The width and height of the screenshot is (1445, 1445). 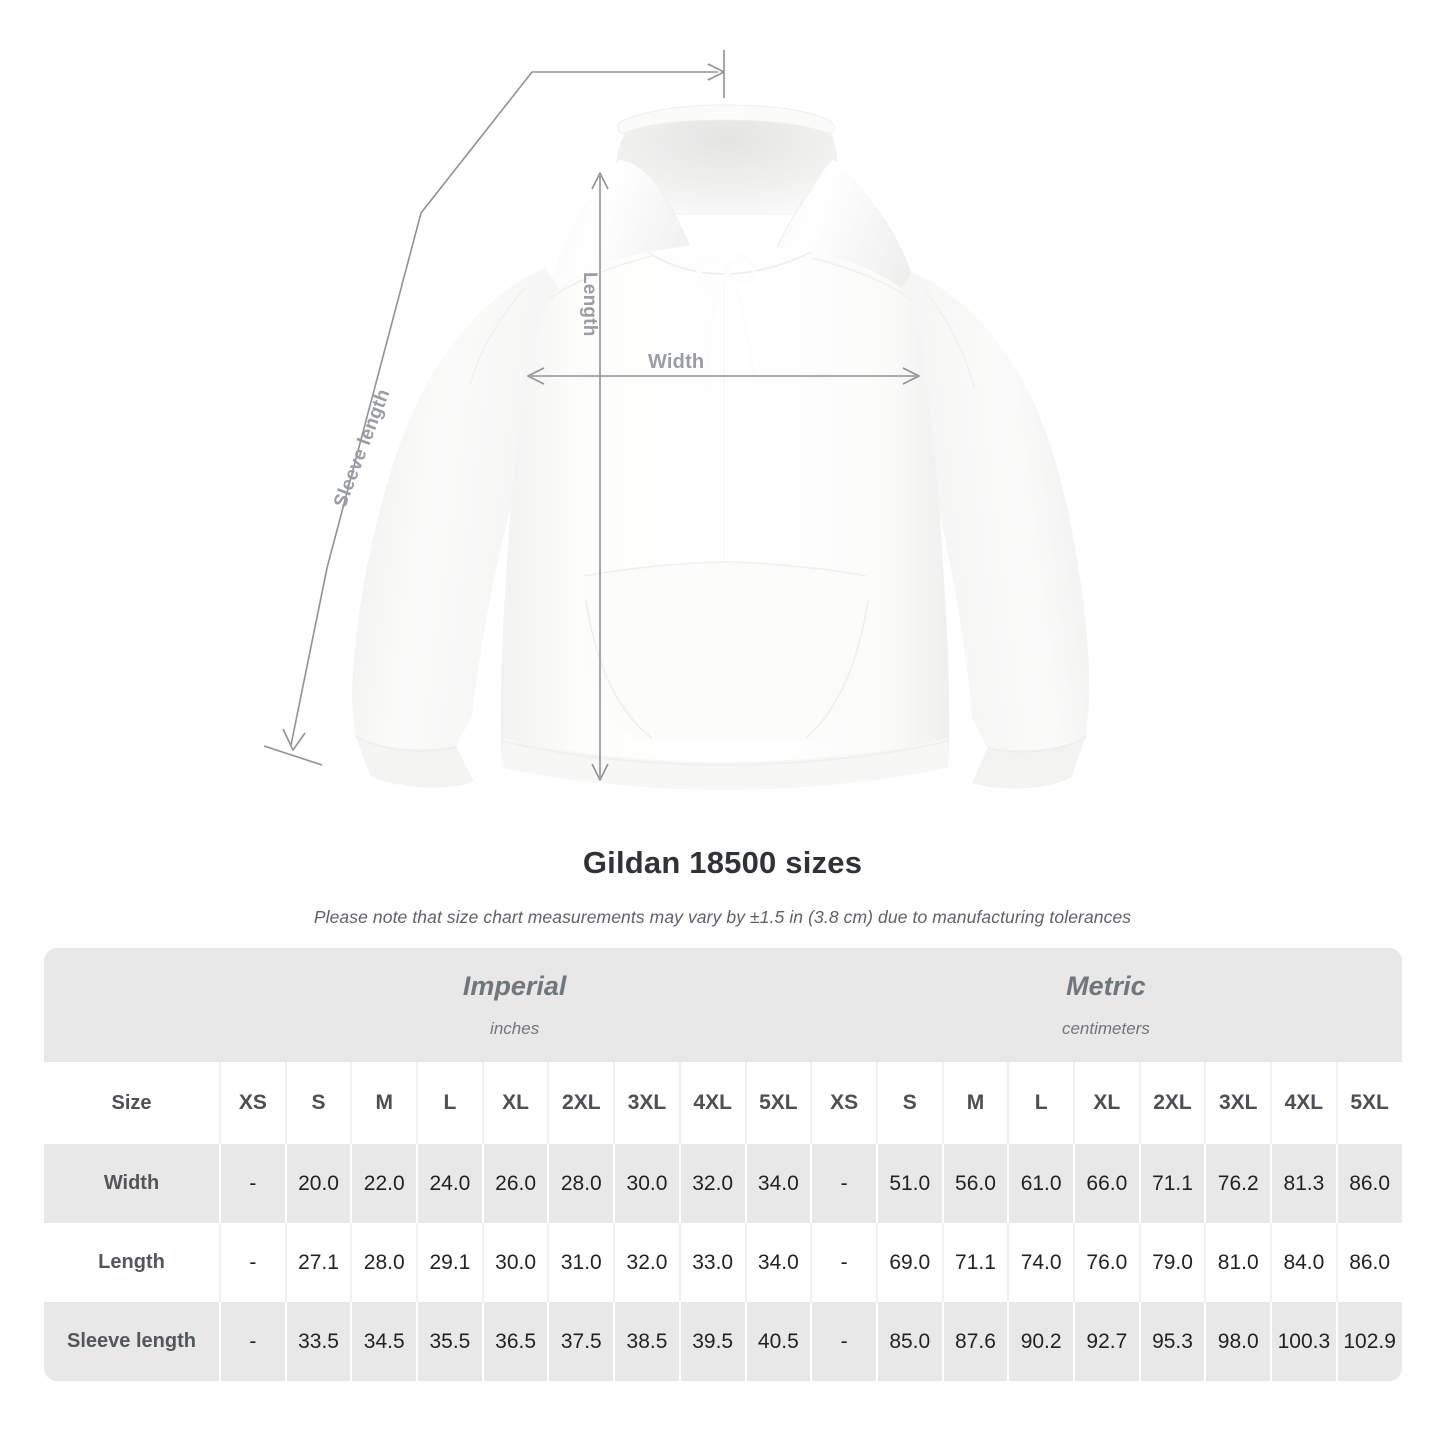 I want to click on cell: 85.0, so click(x=908, y=1341).